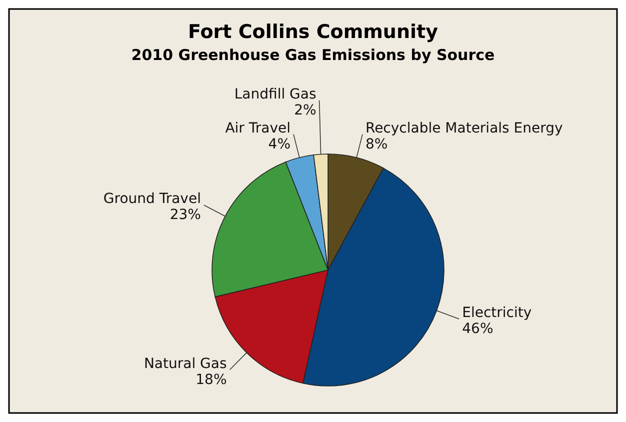  Describe the element at coordinates (305, 110) in the screenshot. I see `data-label: 2%` at that location.